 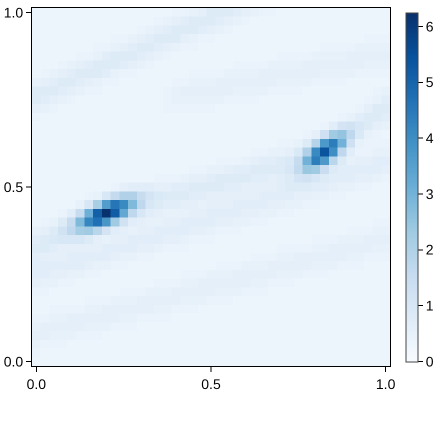 What do you see at coordinates (430, 361) in the screenshot?
I see `color-bar-label: 0` at bounding box center [430, 361].